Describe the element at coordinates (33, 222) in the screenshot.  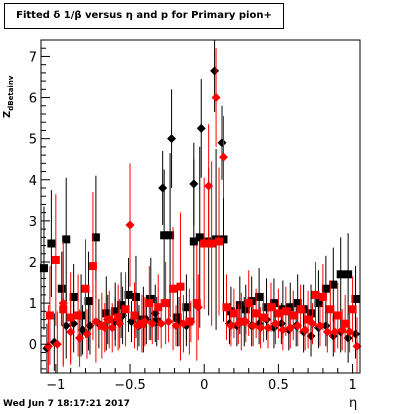
I see `y-tick-label: 3` at that location.